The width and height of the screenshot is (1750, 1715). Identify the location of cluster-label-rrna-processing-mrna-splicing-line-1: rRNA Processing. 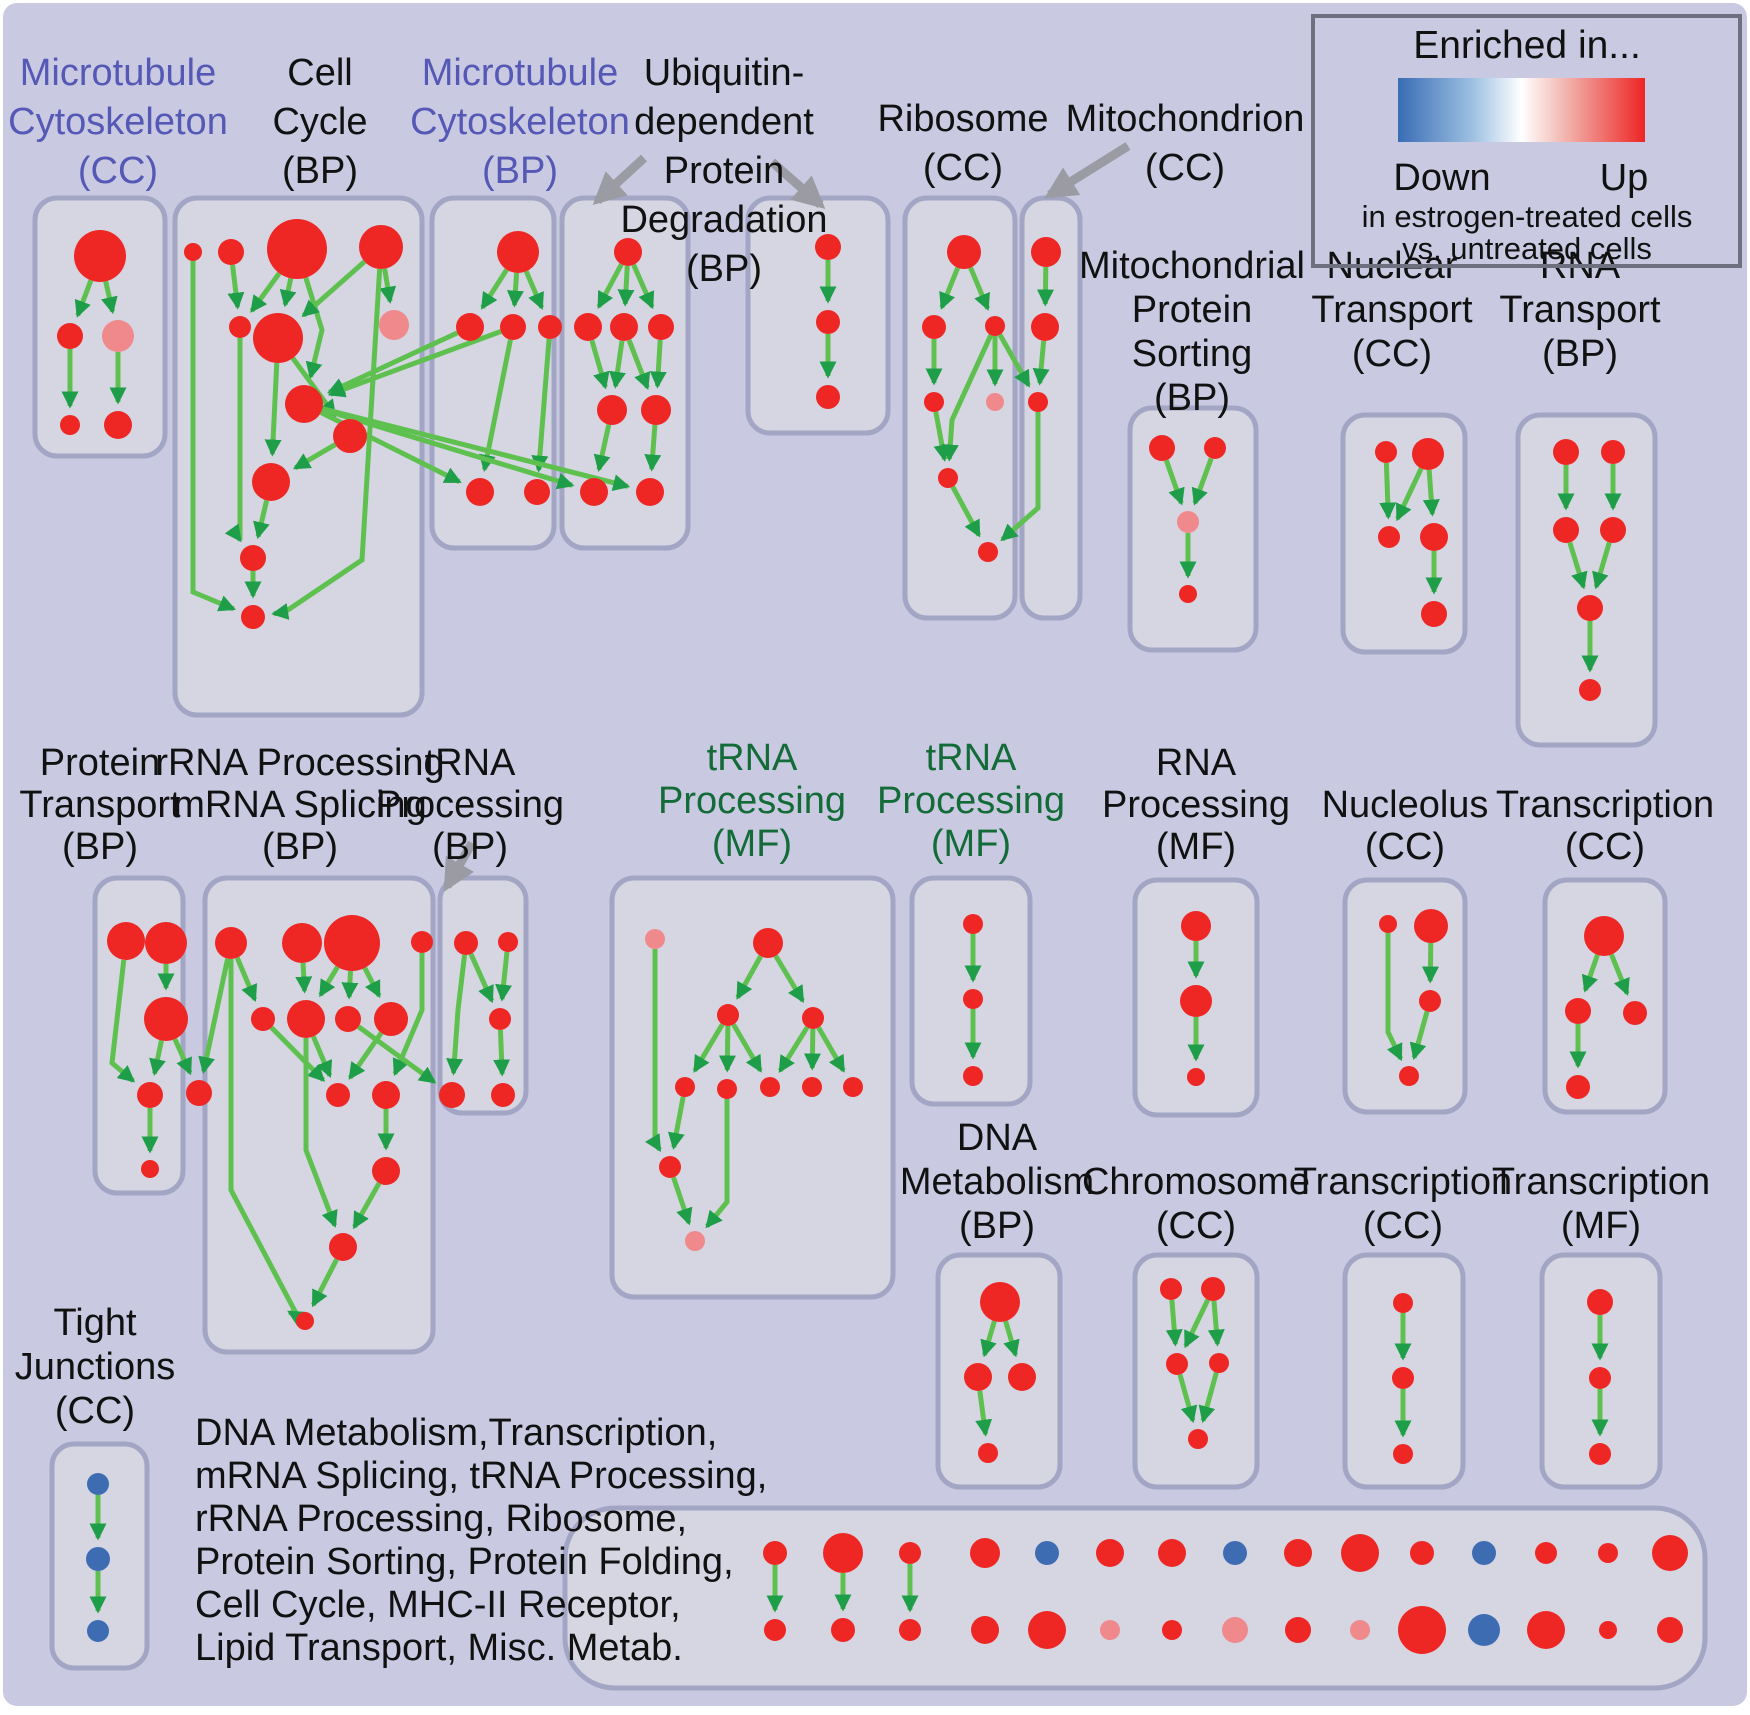
(299, 763).